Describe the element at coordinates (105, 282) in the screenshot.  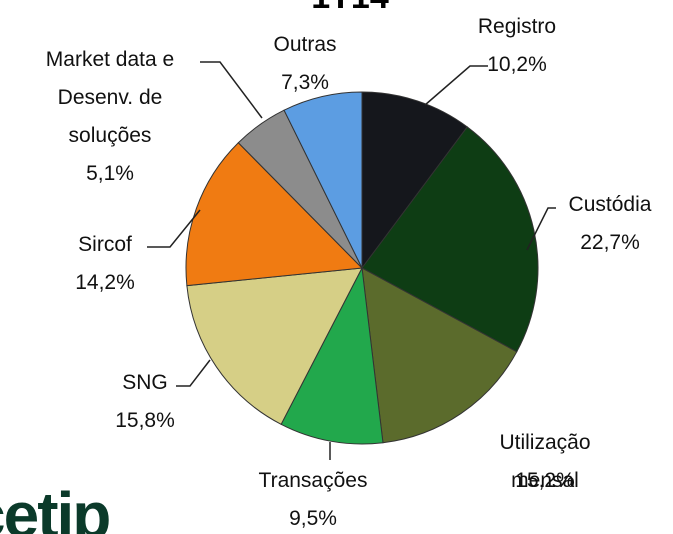
I see `slice-value-label: 14,2%` at that location.